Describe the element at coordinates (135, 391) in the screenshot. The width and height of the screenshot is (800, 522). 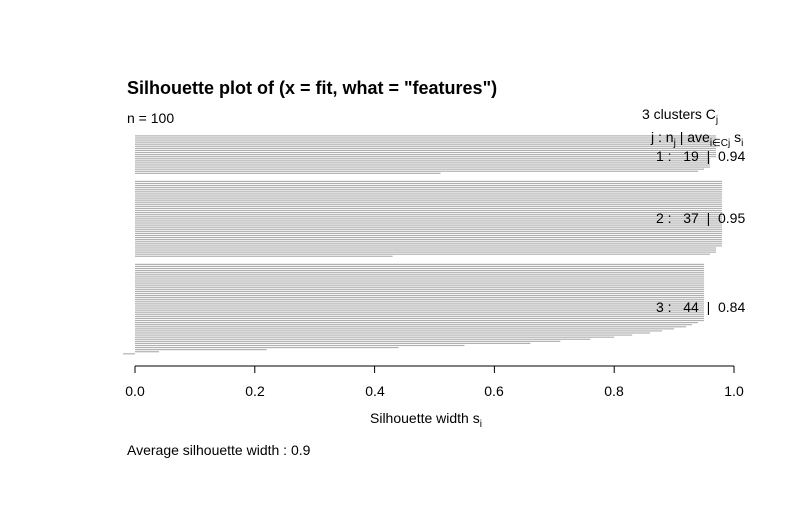
I see `x-tick-label: 0.0` at that location.